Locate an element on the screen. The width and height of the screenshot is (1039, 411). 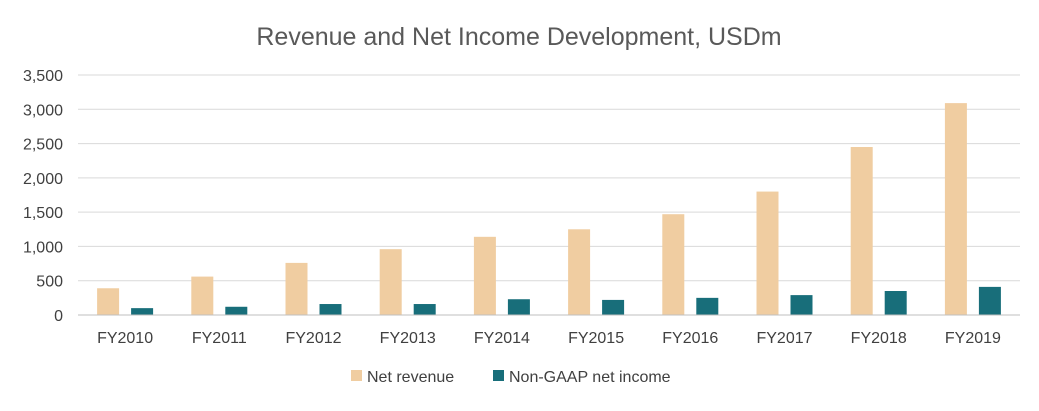
x-tick-label: FY2013 is located at coordinates (408, 338).